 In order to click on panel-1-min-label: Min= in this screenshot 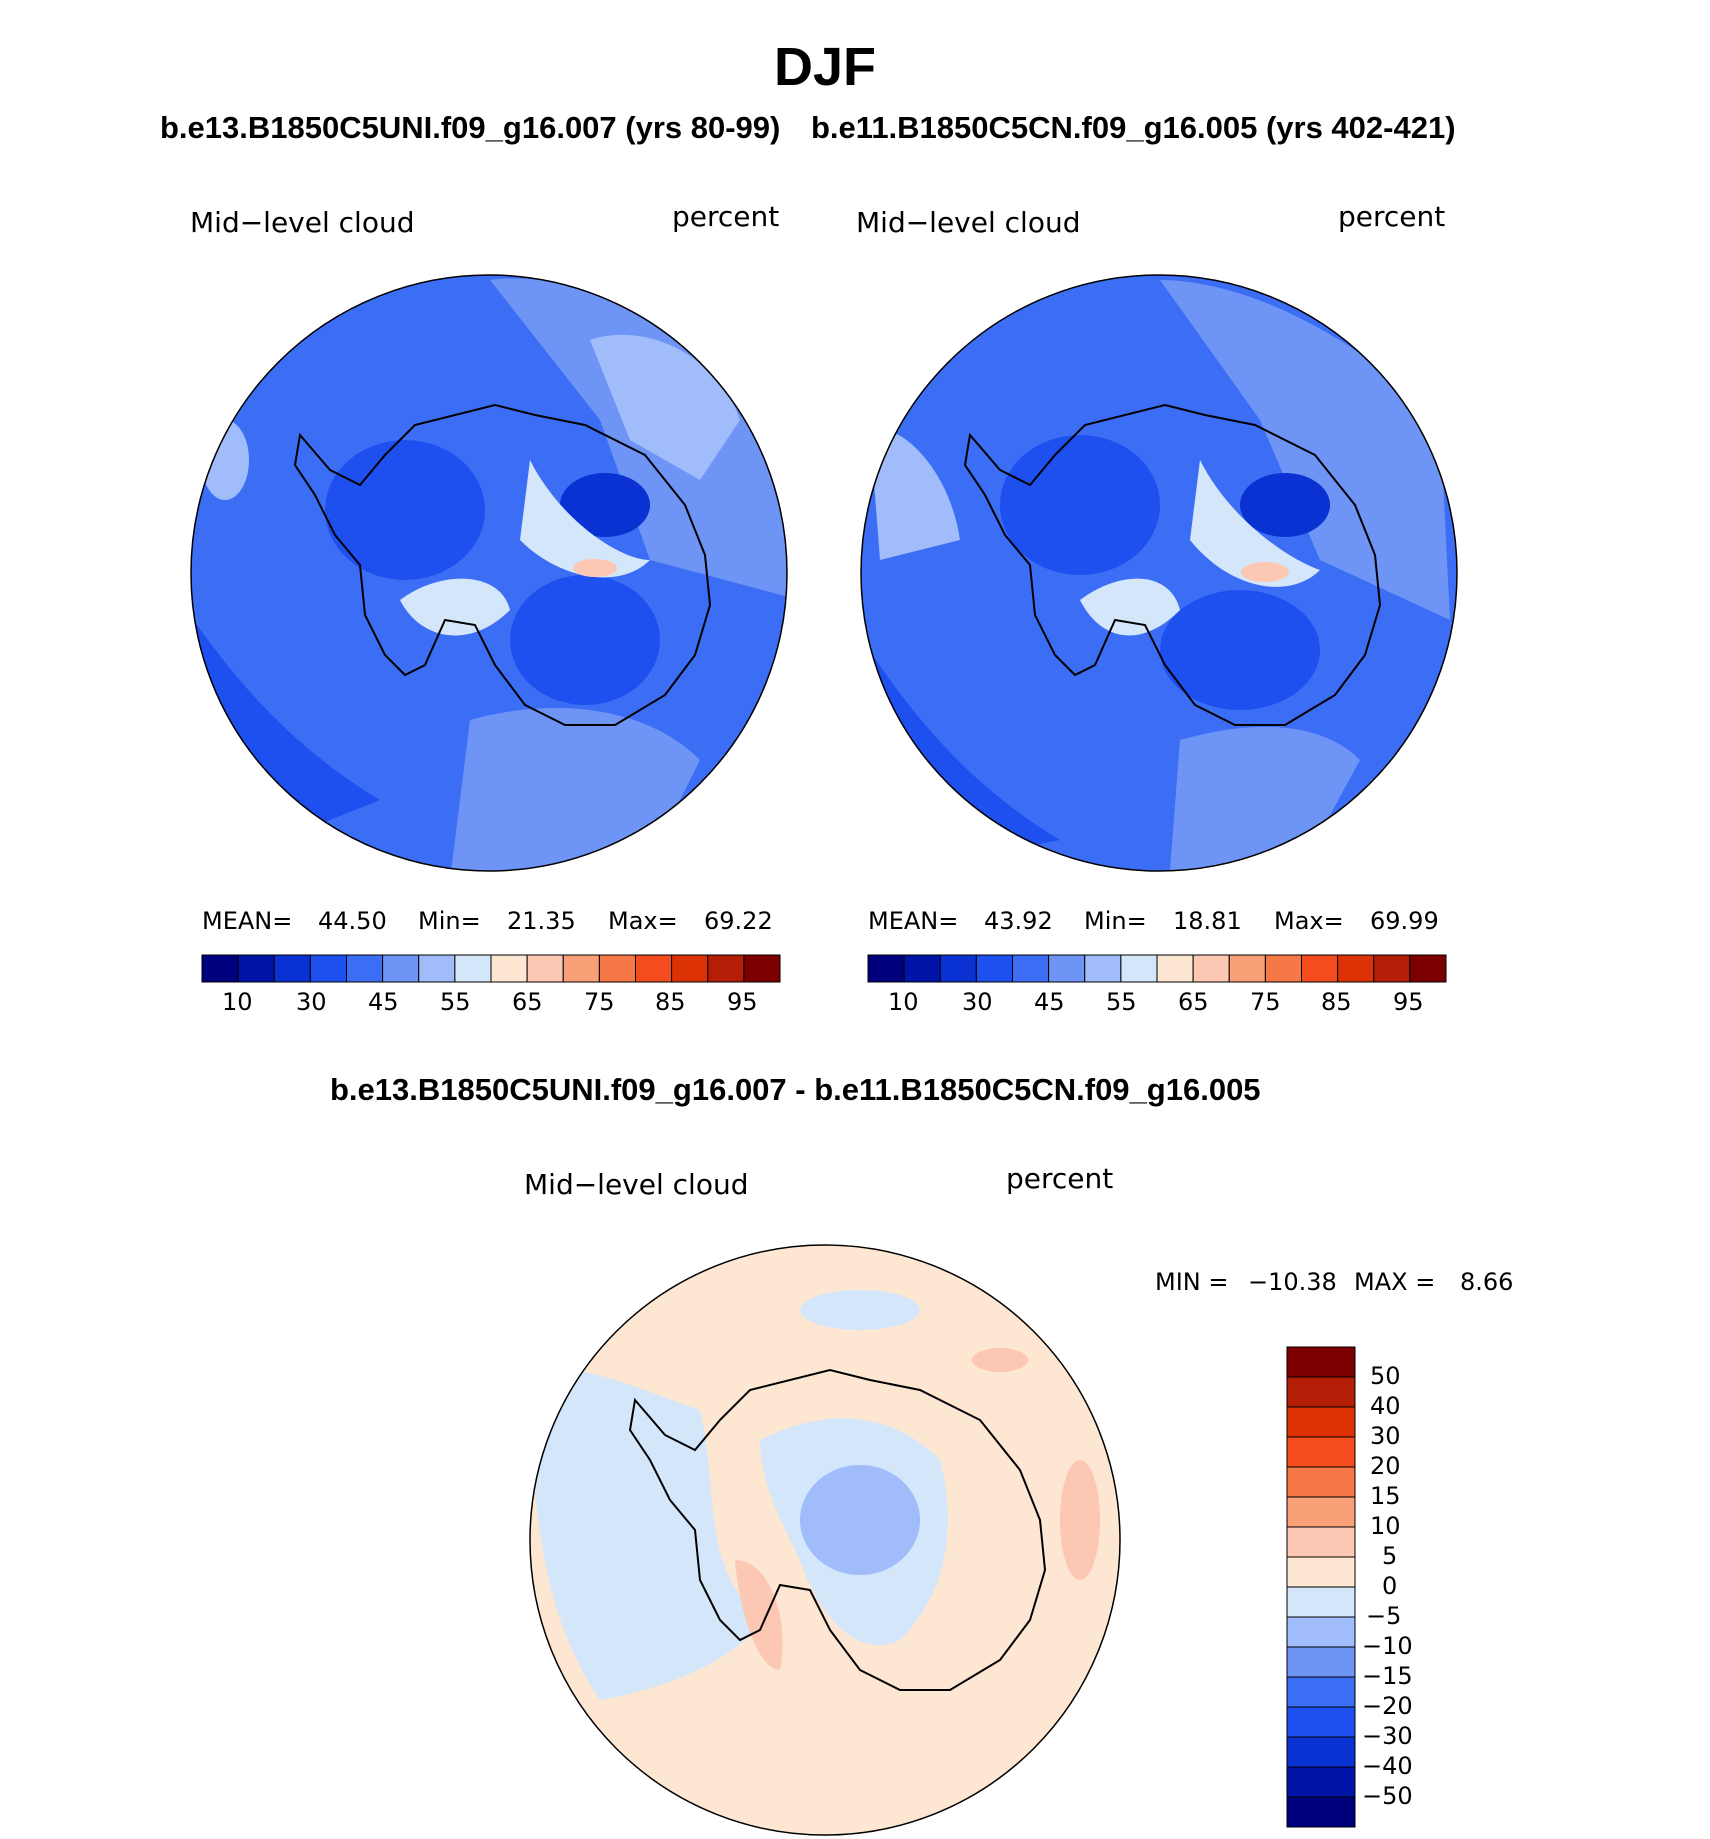, I will do `click(449, 921)`.